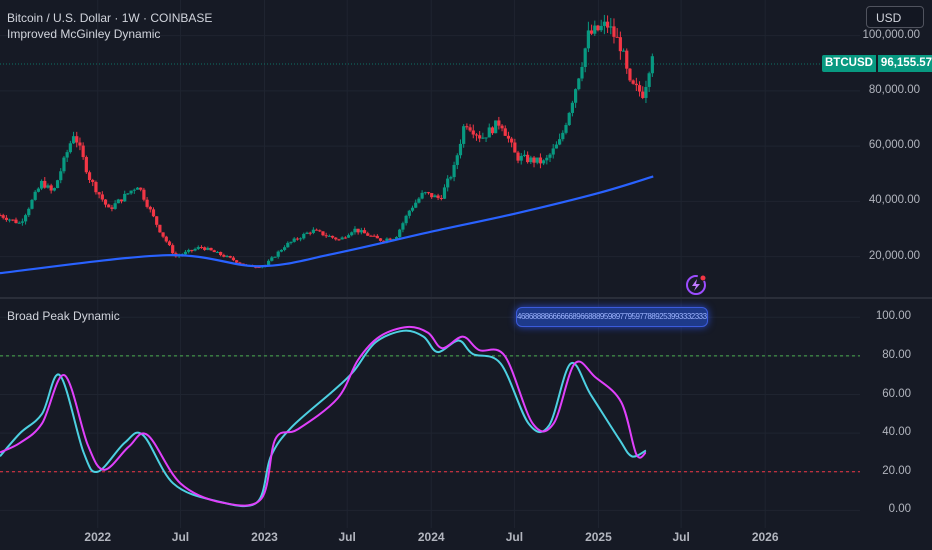 The height and width of the screenshot is (550, 932). I want to click on lightning-icon, so click(696, 285).